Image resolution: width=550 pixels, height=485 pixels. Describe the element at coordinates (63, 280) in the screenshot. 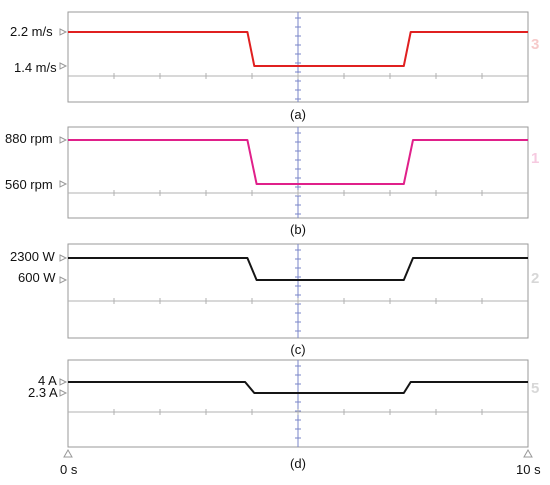

I see `level-marker-c-low` at that location.